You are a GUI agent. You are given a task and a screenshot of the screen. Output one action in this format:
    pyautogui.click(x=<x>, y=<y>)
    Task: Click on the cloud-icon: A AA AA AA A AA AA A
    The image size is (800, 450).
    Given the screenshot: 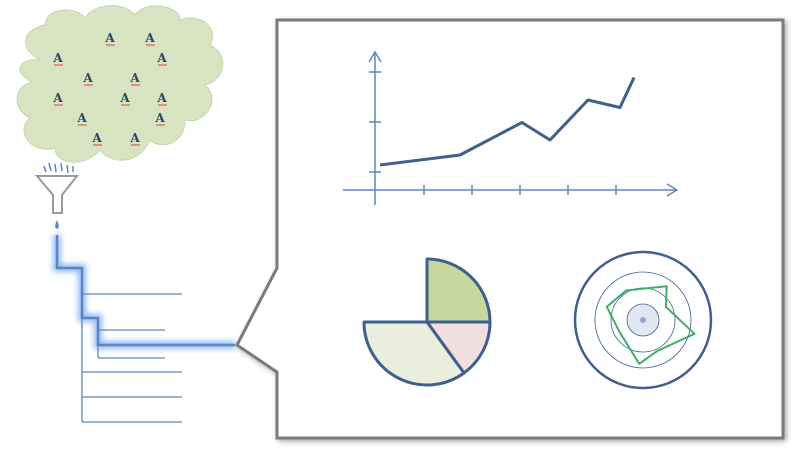 What is the action you would take?
    pyautogui.click(x=120, y=84)
    